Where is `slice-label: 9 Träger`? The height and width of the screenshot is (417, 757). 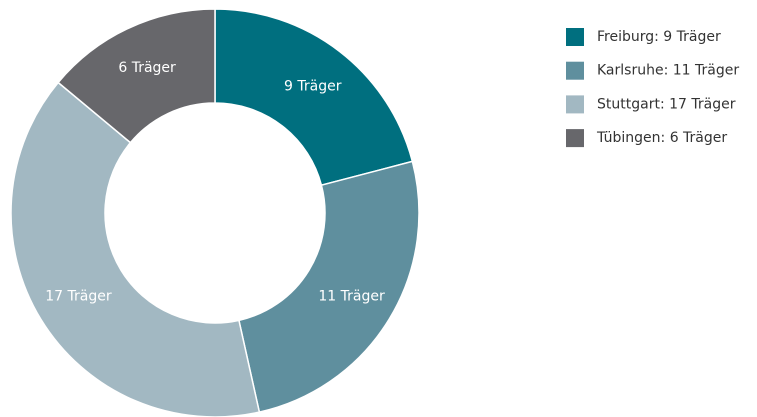 slice-label: 9 Träger is located at coordinates (313, 86).